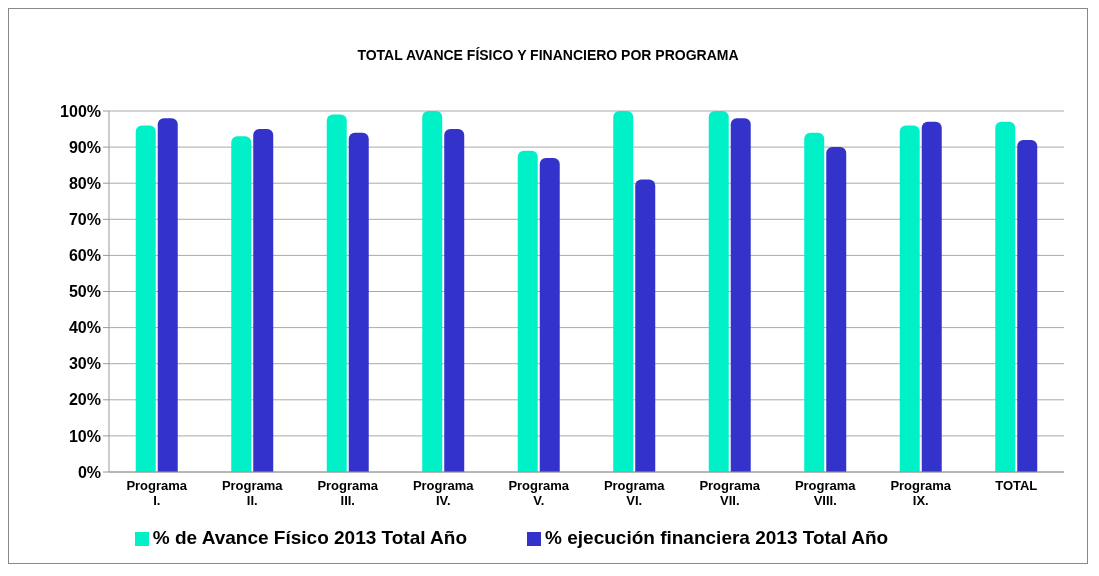 This screenshot has width=1099, height=576. What do you see at coordinates (548, 55) in the screenshot?
I see `chart-title: TOTAL AVANCE FÍSICO Y FINANCIERO POR PROGRAMA` at bounding box center [548, 55].